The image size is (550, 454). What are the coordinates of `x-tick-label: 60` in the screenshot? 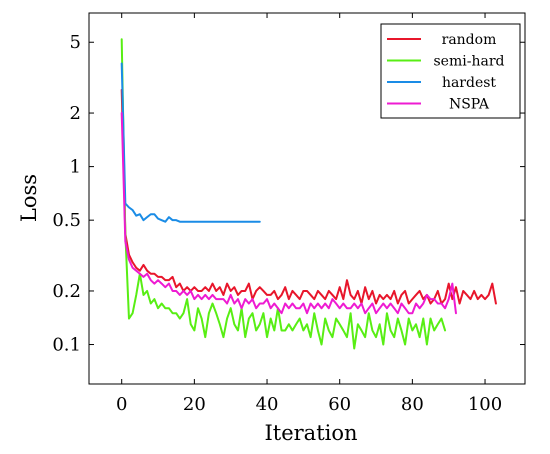 It's located at (339, 404).